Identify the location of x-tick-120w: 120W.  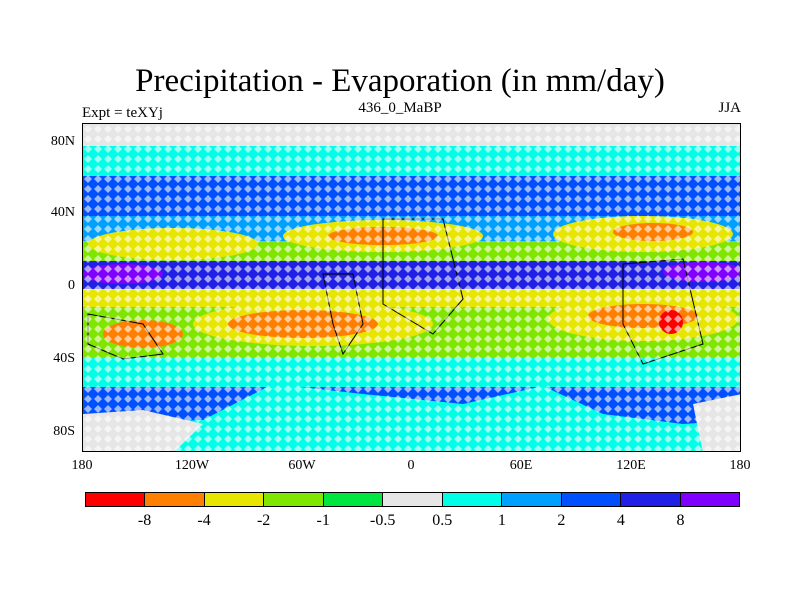
(192, 465).